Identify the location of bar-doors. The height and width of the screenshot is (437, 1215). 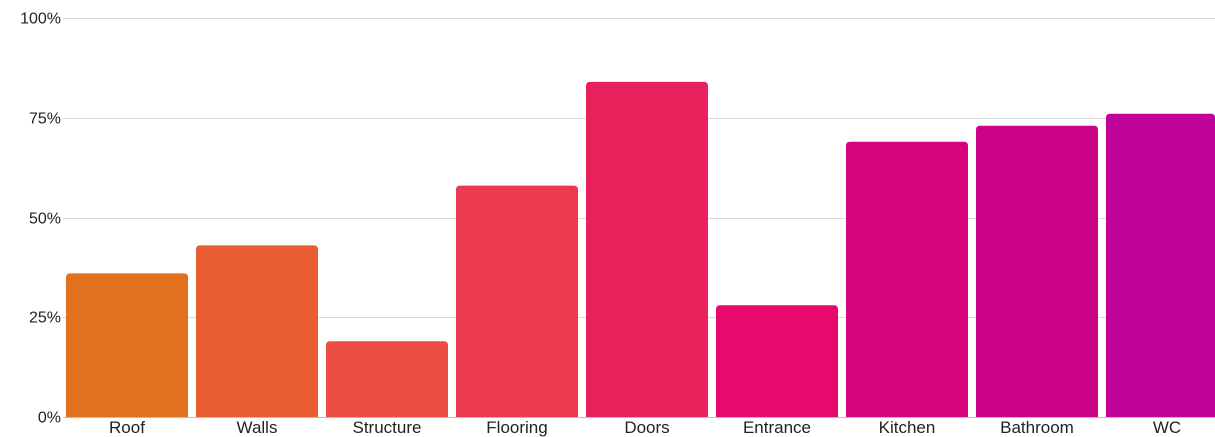
(647, 249).